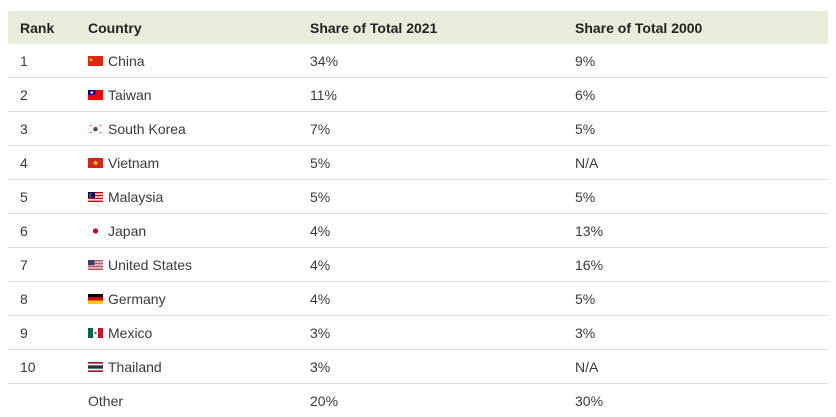  I want to click on country-name: Mexico, so click(130, 333).